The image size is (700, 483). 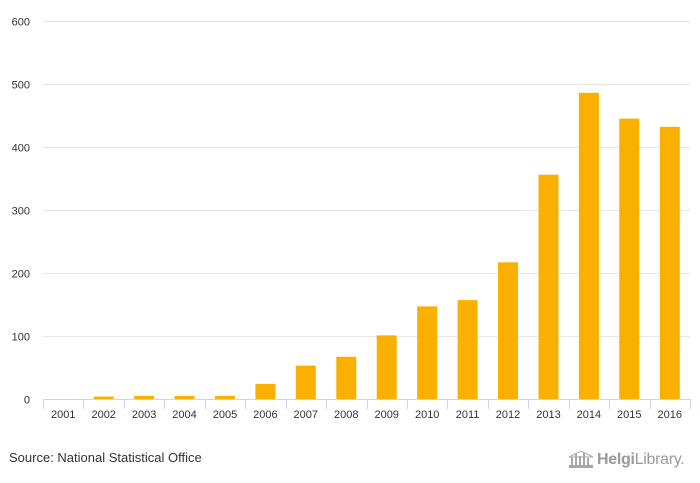 I want to click on logo-suffix: Library., so click(x=659, y=459).